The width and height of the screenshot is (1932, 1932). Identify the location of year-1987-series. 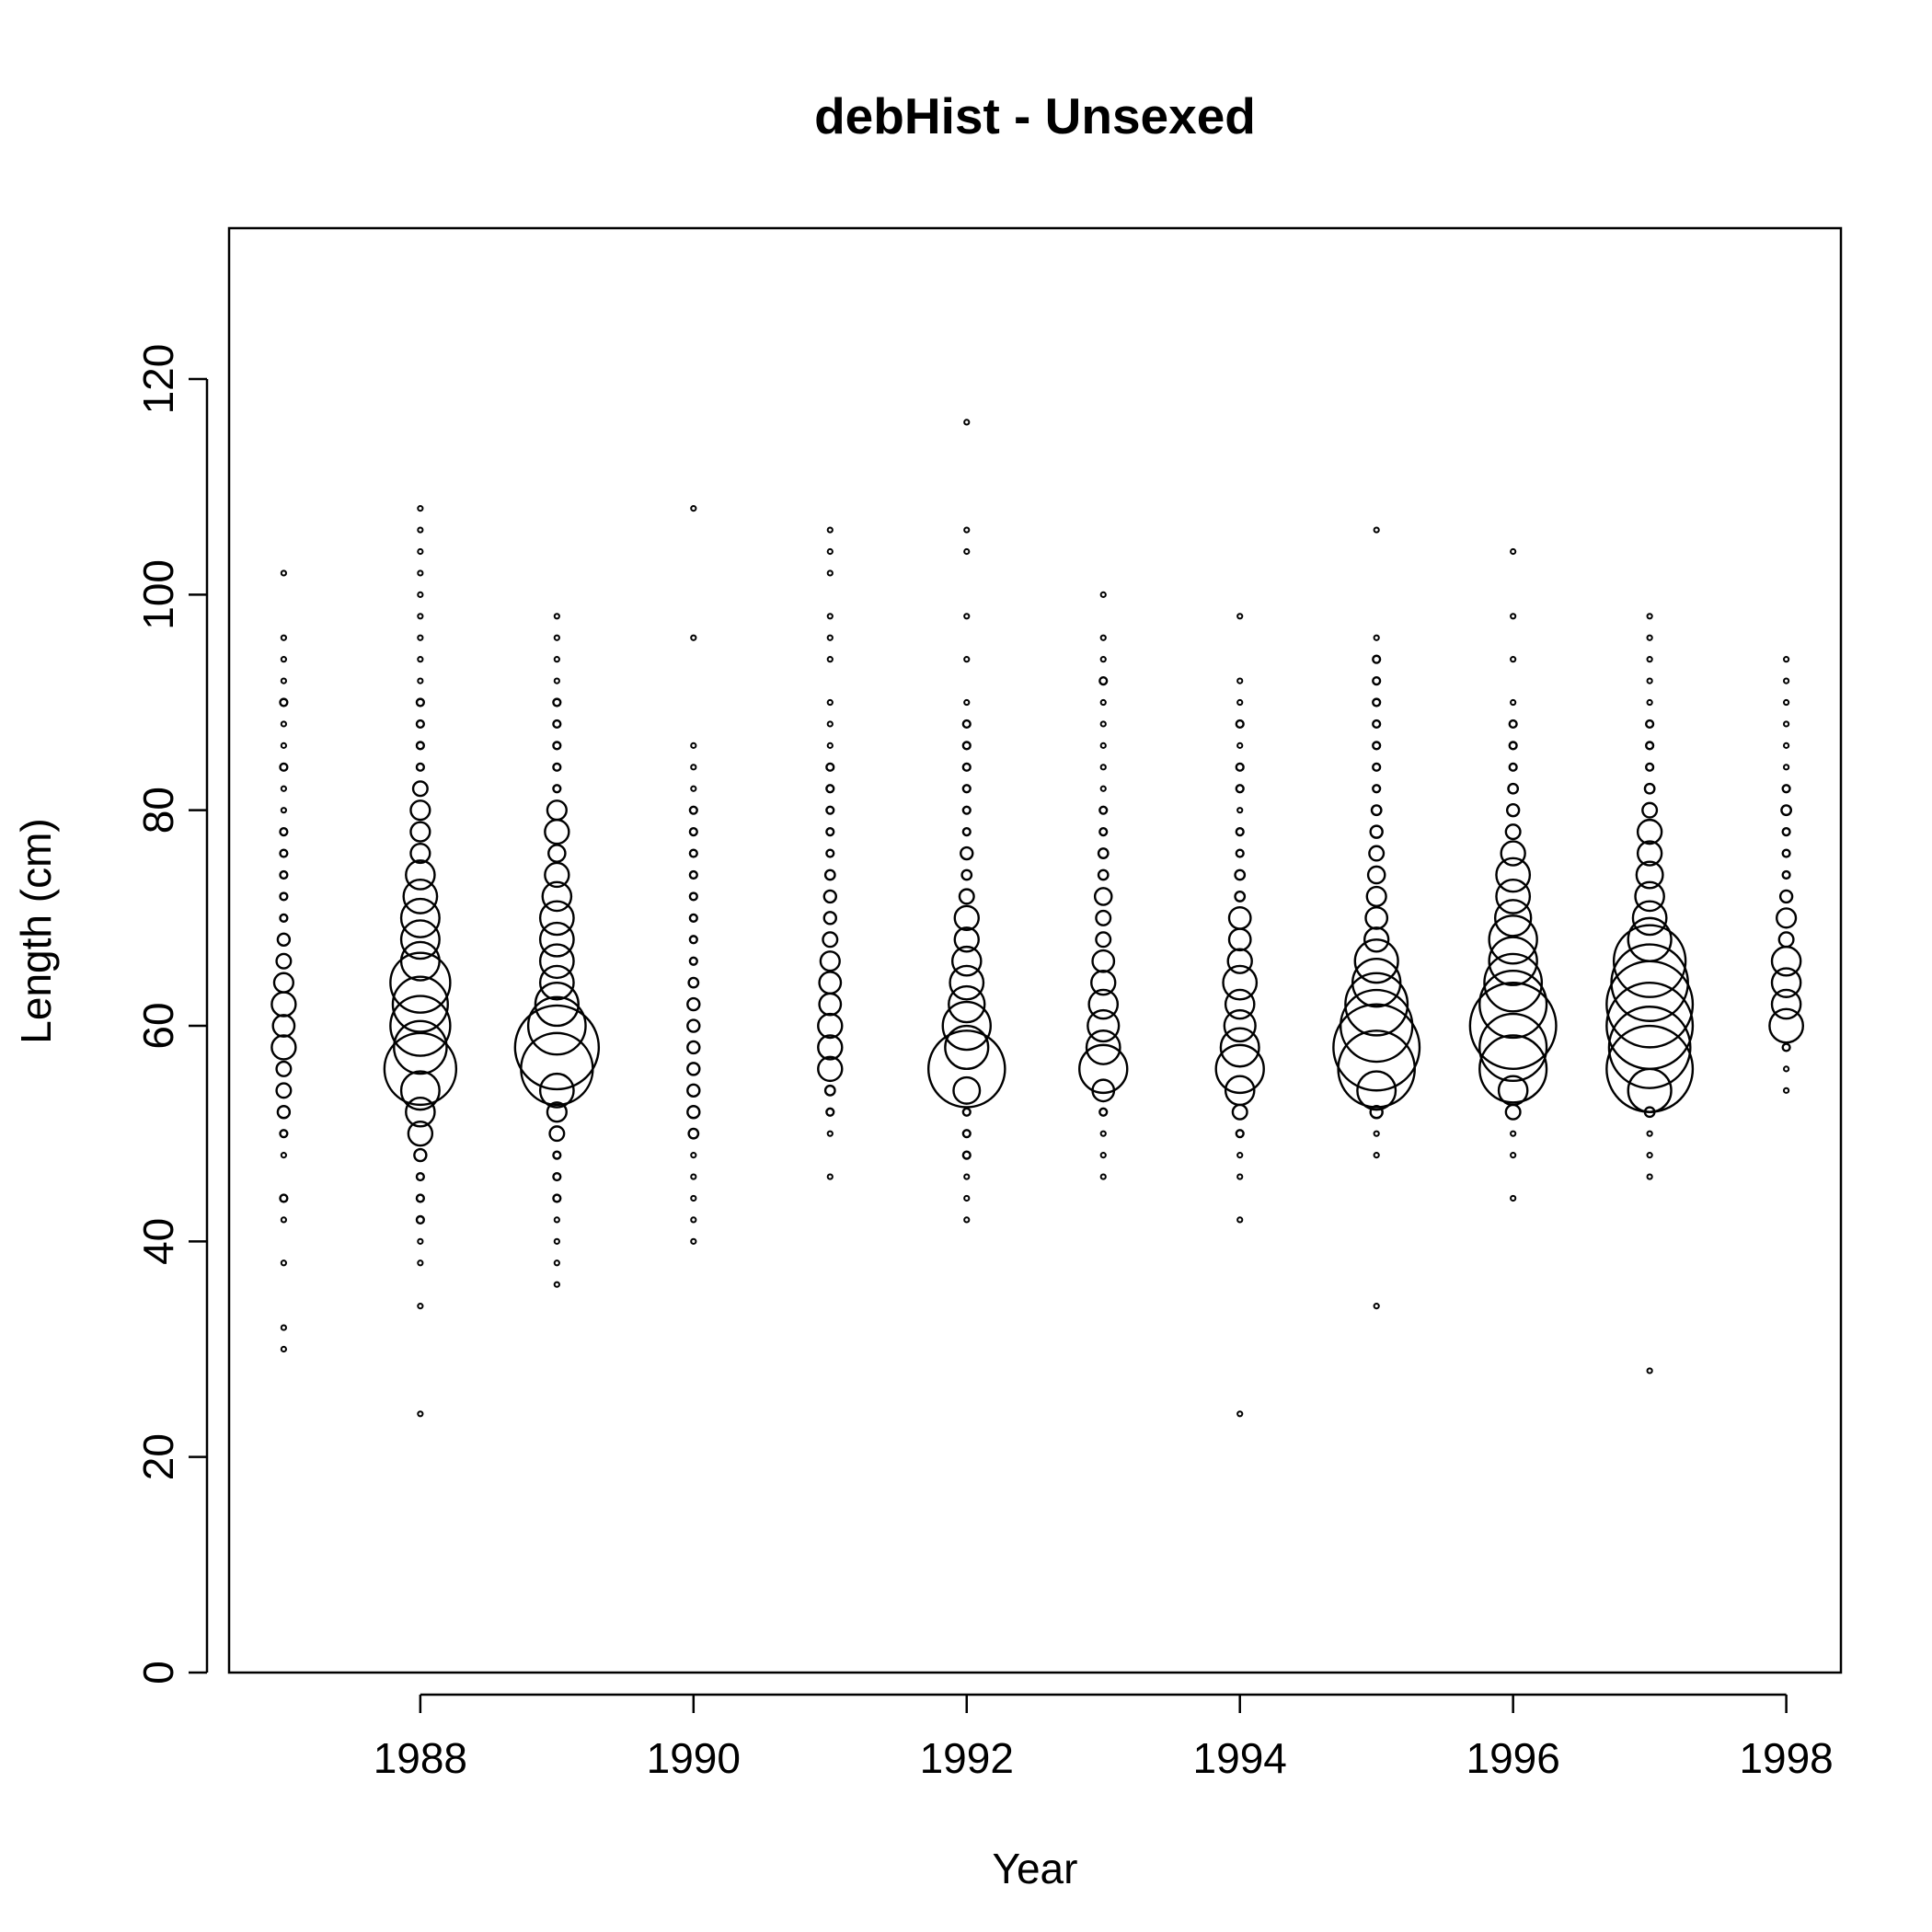
(283, 961).